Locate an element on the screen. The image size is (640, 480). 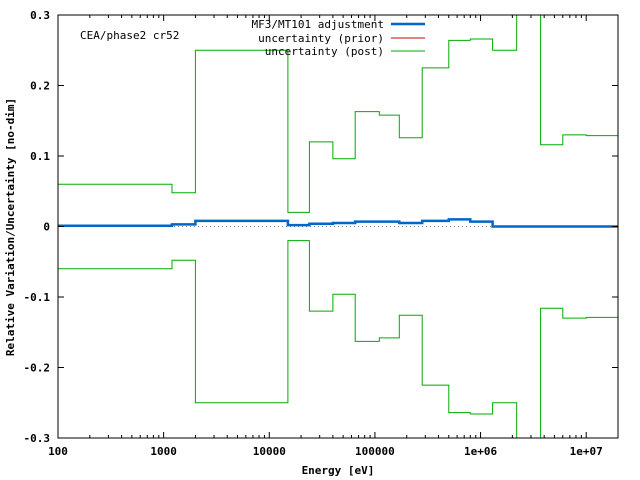
y-axis-label: Relative Variation/Uncertainty [no-dim] is located at coordinates (10, 227).